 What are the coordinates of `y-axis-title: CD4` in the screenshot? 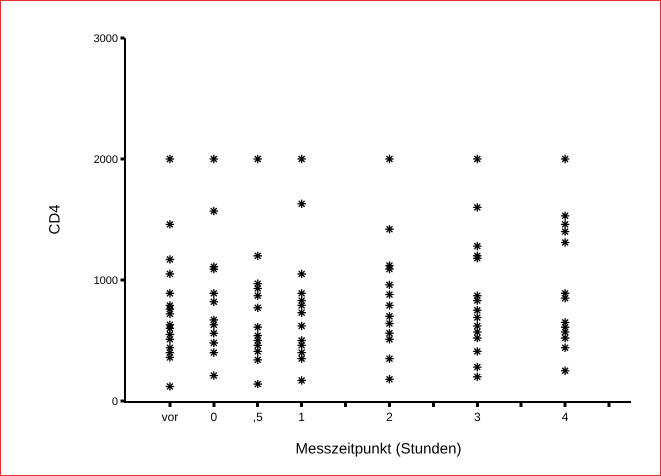 It's located at (55, 219).